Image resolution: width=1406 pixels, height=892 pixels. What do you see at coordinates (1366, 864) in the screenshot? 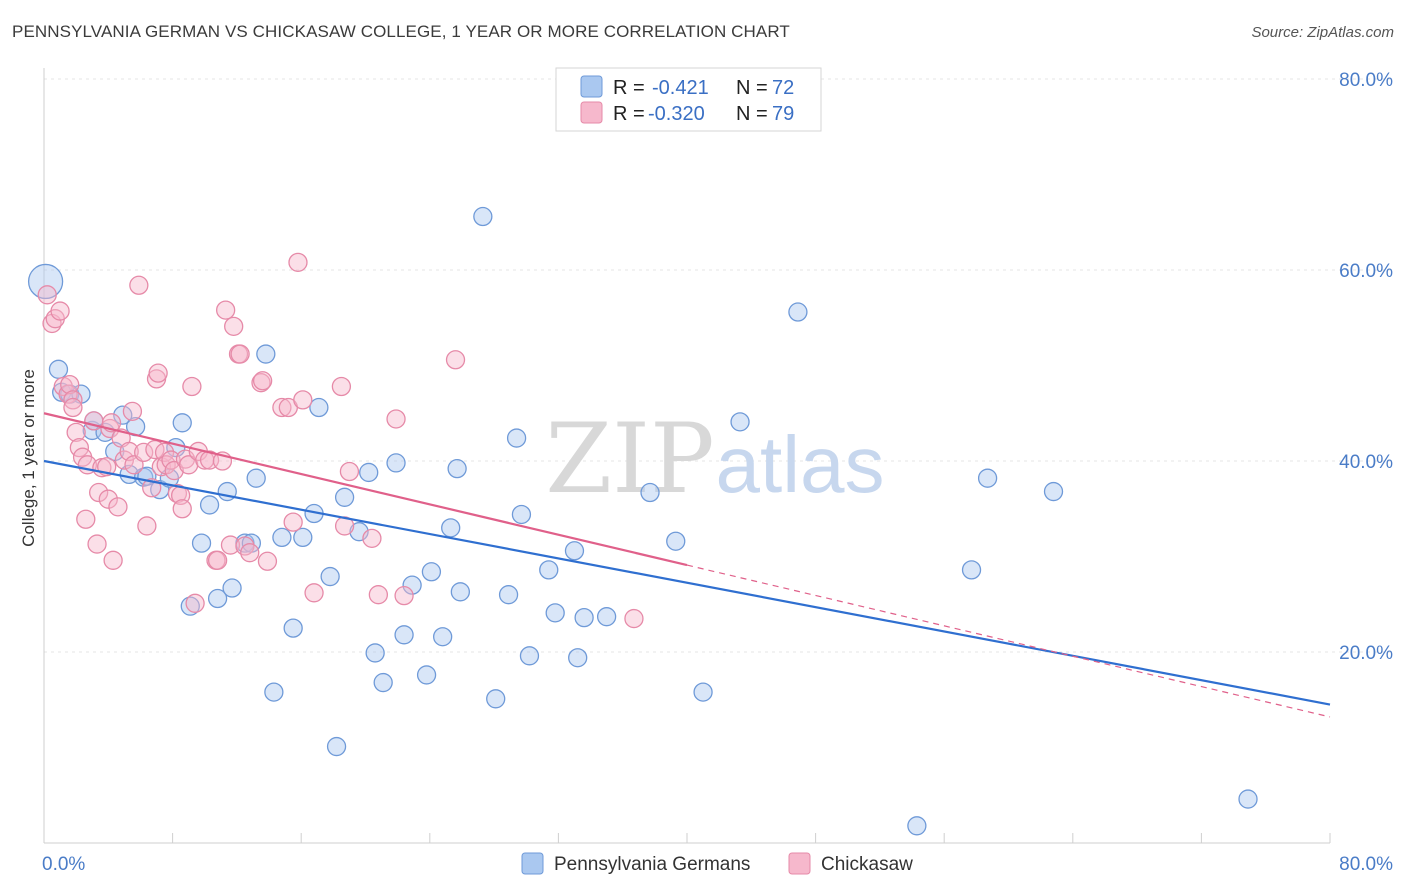
I see `x-tick-label-max: 80.0%` at bounding box center [1366, 864].